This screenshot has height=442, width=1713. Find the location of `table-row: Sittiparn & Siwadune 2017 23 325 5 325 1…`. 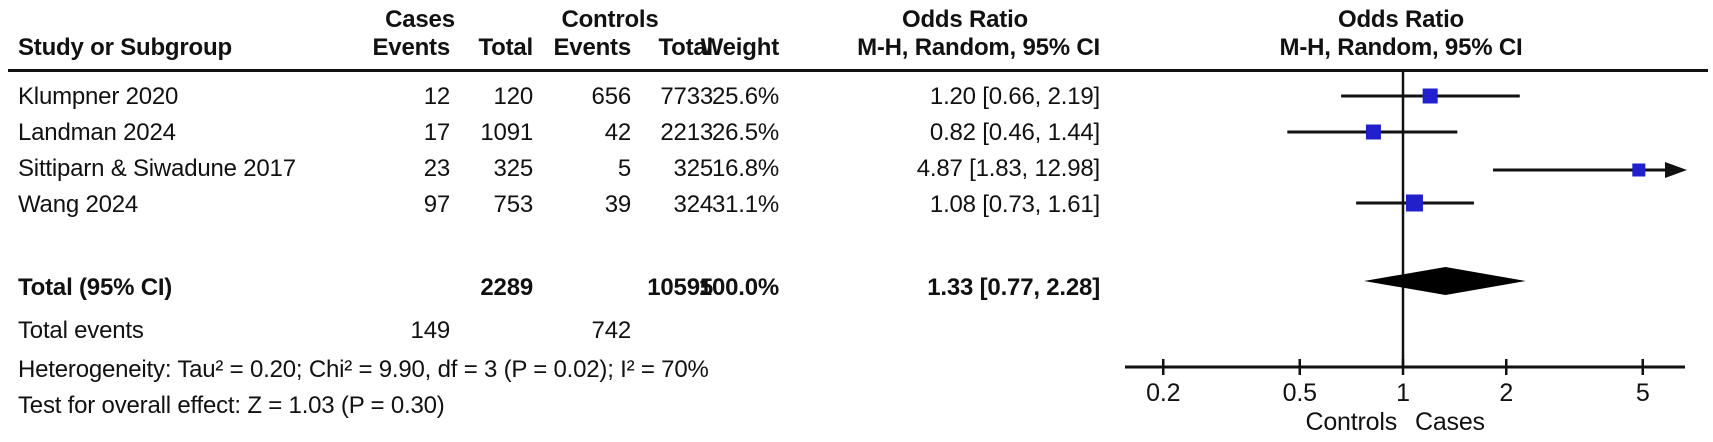

table-row: Sittiparn & Siwadune 2017 23 325 5 325 1… is located at coordinates (856, 169).